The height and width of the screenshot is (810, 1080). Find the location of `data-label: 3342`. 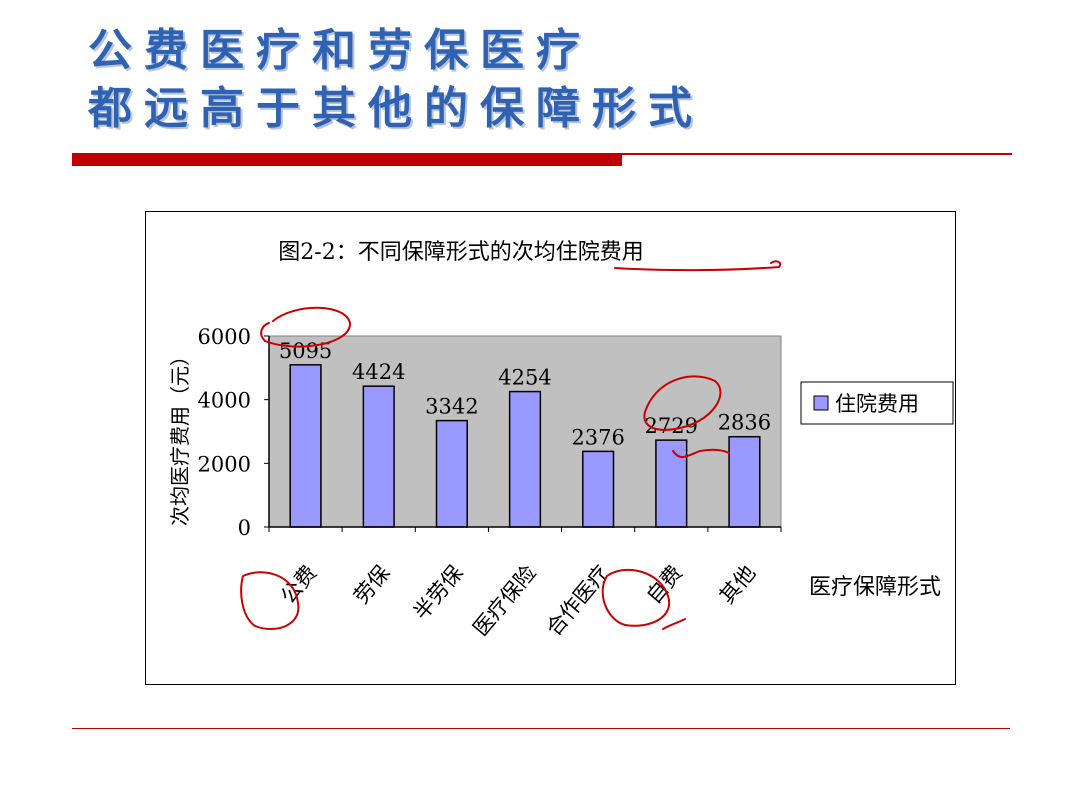

data-label: 3342 is located at coordinates (451, 407).